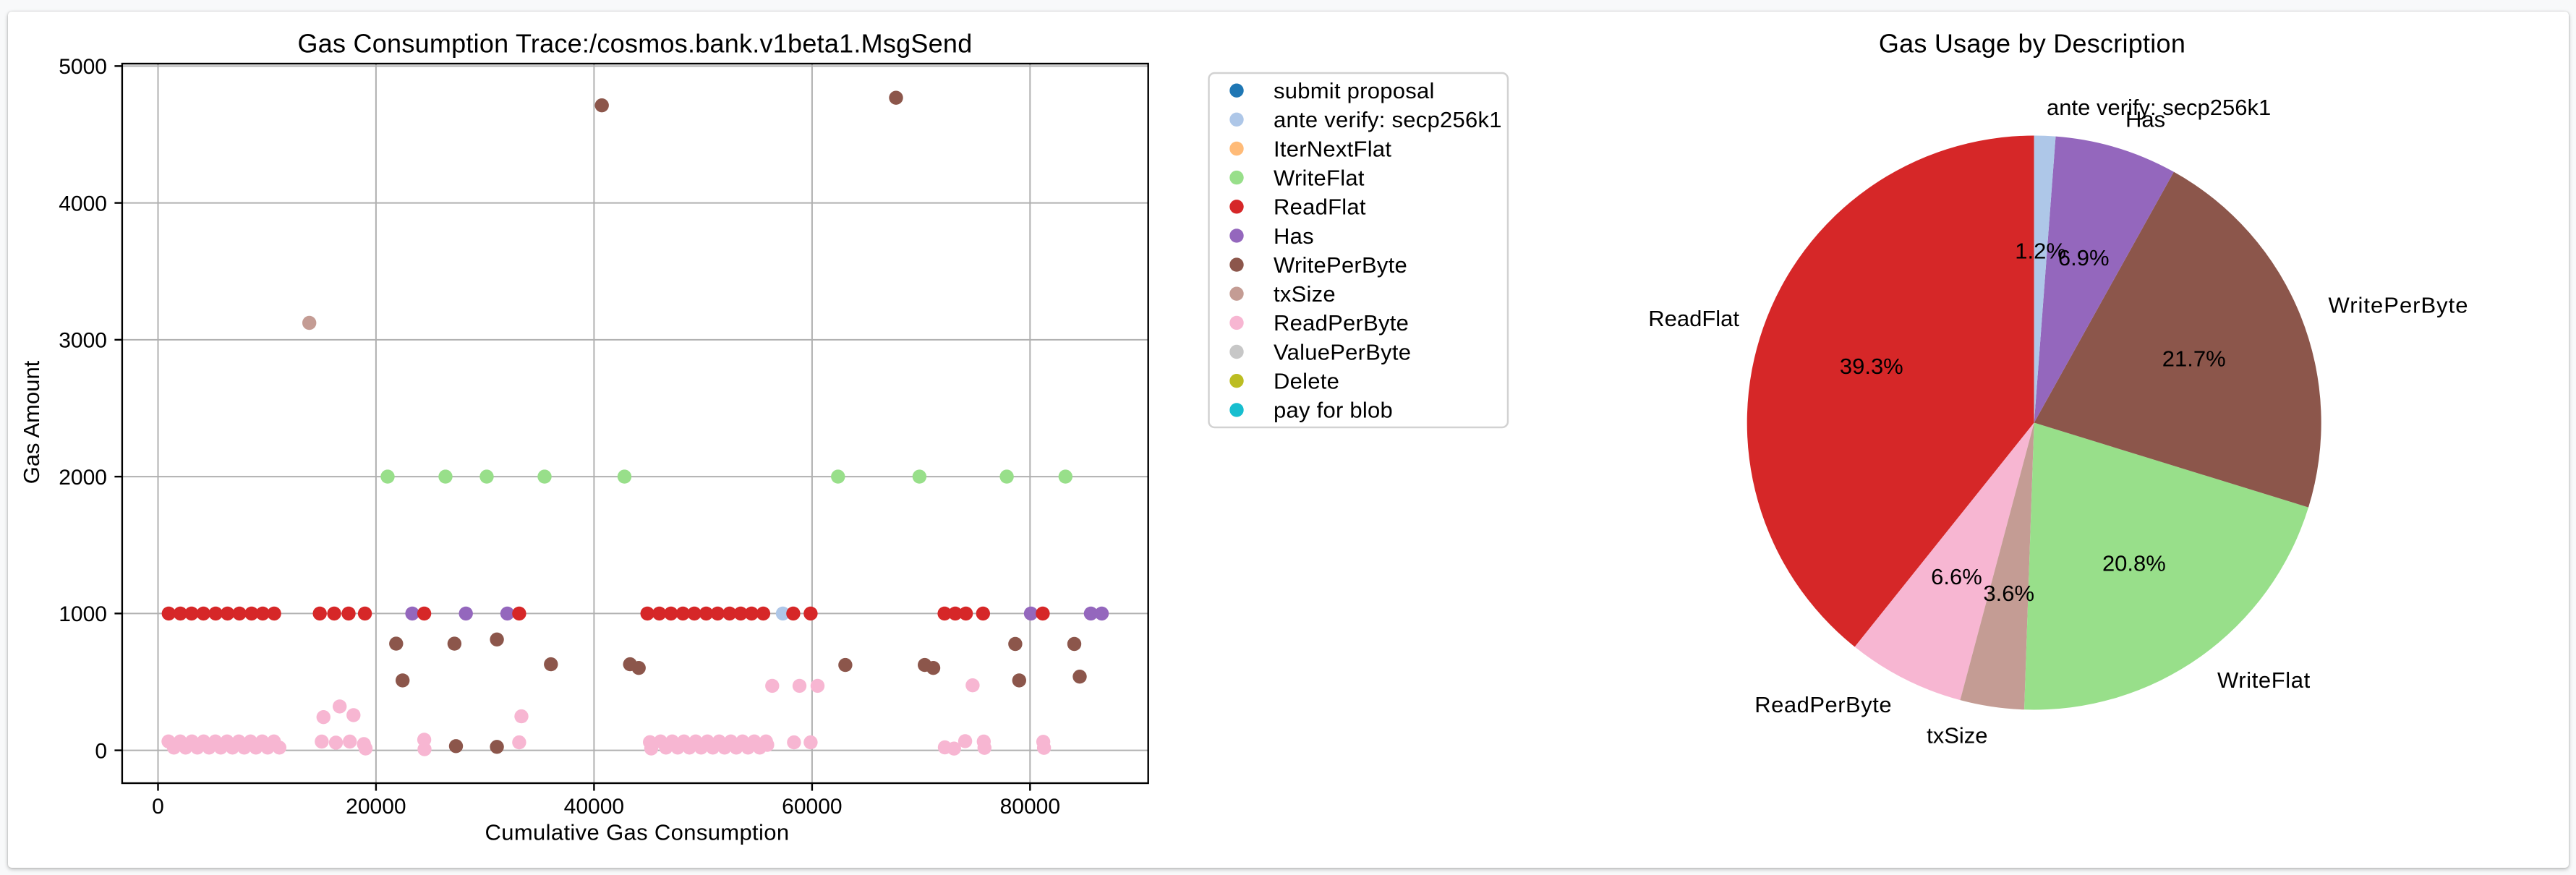 Image resolution: width=2576 pixels, height=875 pixels. What do you see at coordinates (376, 807) in the screenshot?
I see `svg-text: 20000` at bounding box center [376, 807].